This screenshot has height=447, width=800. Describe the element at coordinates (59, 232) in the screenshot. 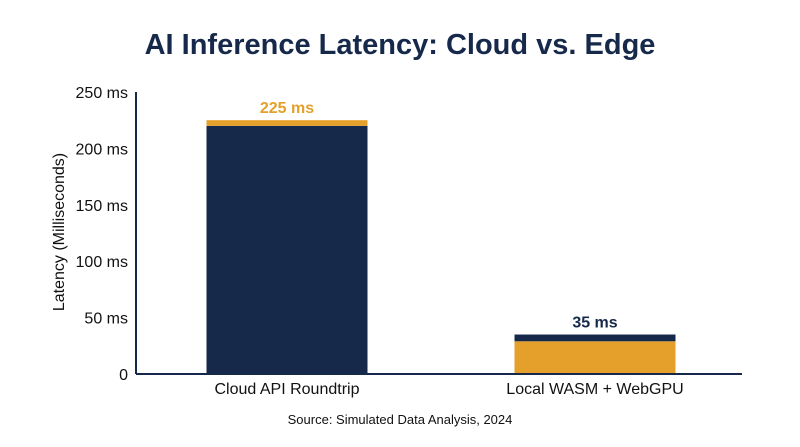

I see `y-axis-label: Latency (Milliseconds)` at that location.